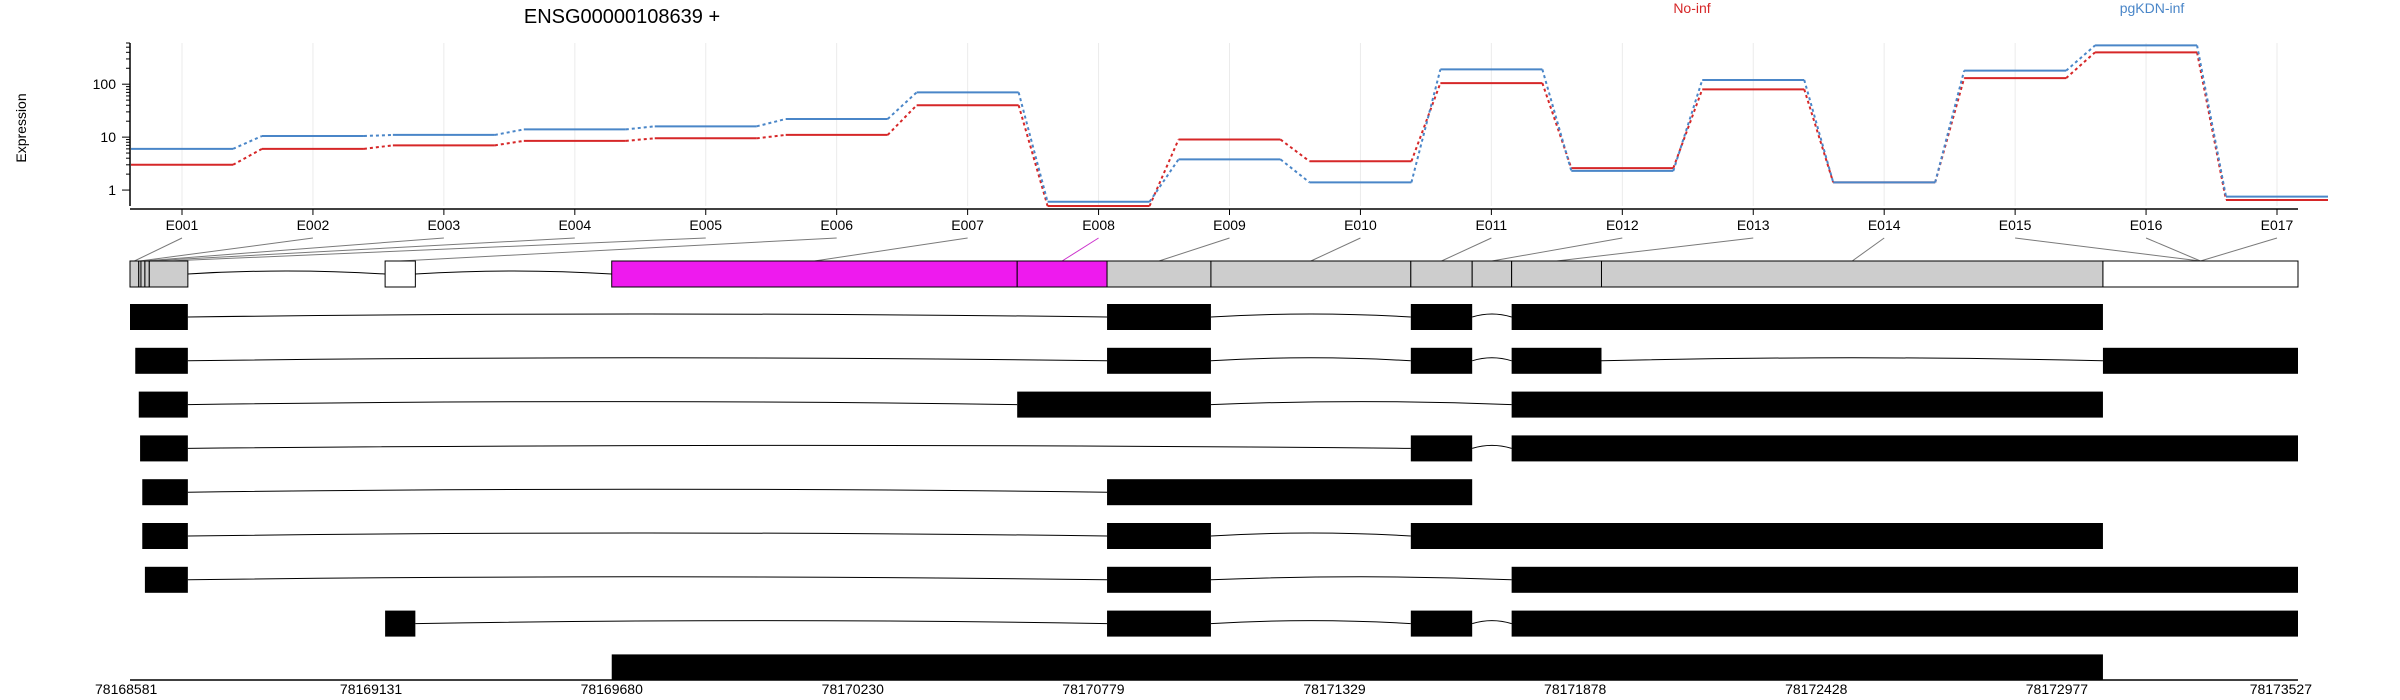 This screenshot has width=2400, height=700. I want to click on genomic-tick-label: 78170230, so click(853, 689).